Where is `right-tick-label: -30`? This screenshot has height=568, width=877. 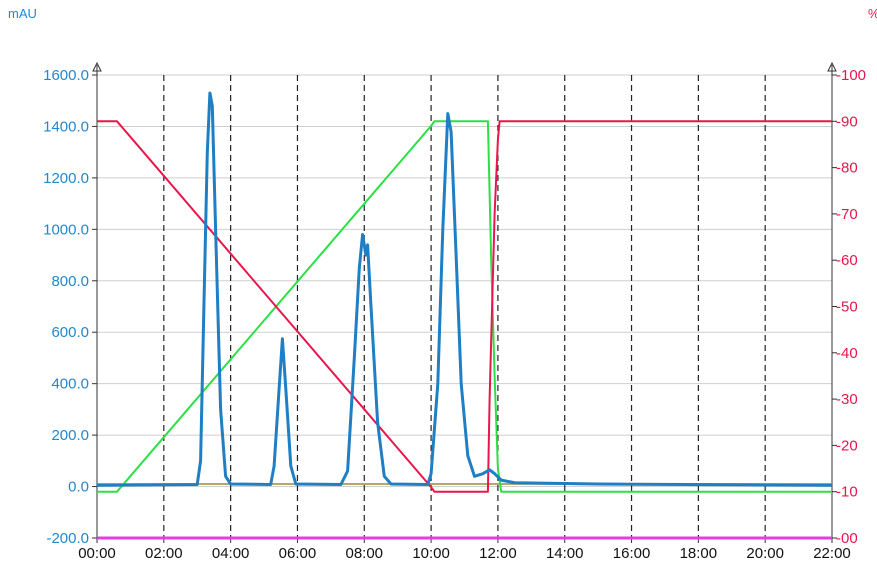
right-tick-label: -30 is located at coordinates (847, 399).